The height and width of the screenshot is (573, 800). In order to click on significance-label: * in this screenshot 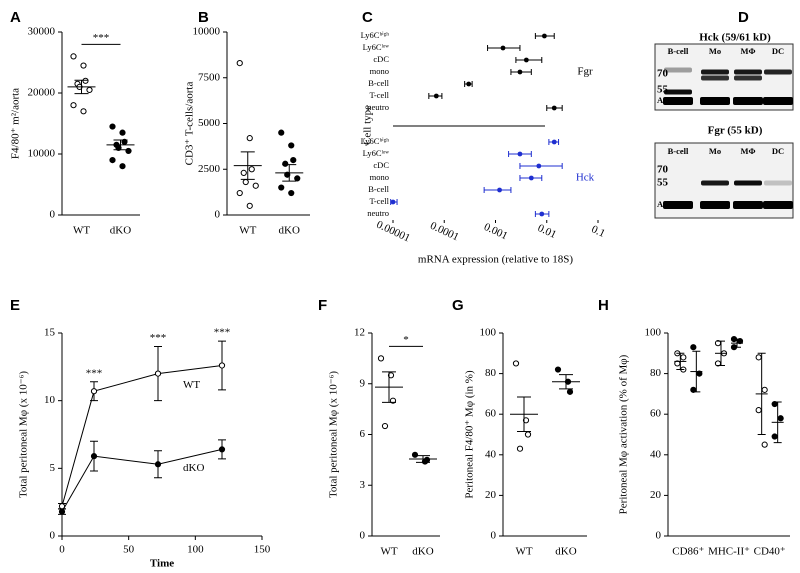, I will do `click(406, 340)`.